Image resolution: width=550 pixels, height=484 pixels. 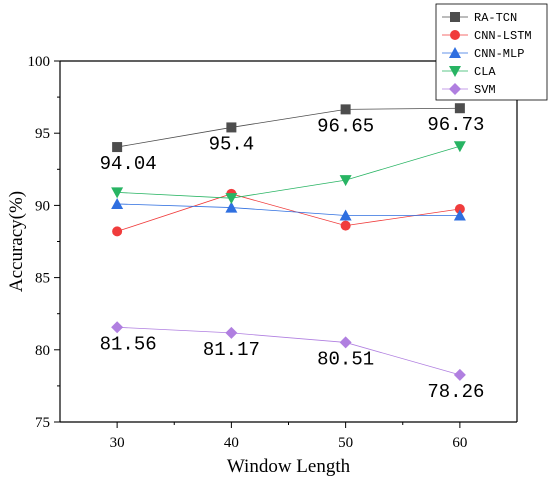 I want to click on y-tick-label: 90, so click(x=42, y=206).